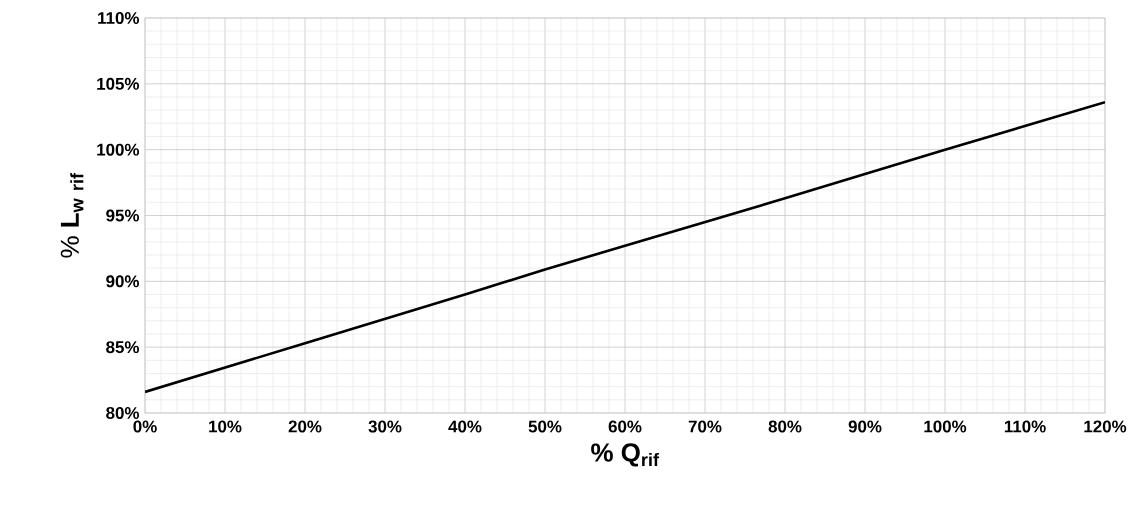  What do you see at coordinates (1025, 426) in the screenshot?
I see `x-tick-label: 110%` at bounding box center [1025, 426].